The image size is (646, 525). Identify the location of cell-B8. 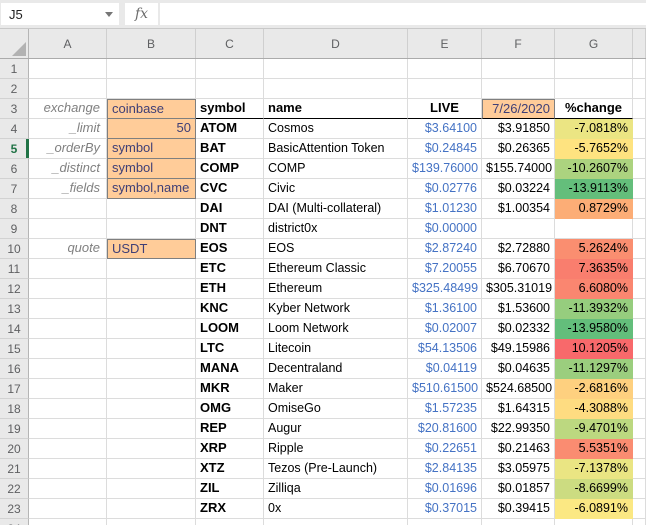
(151, 209).